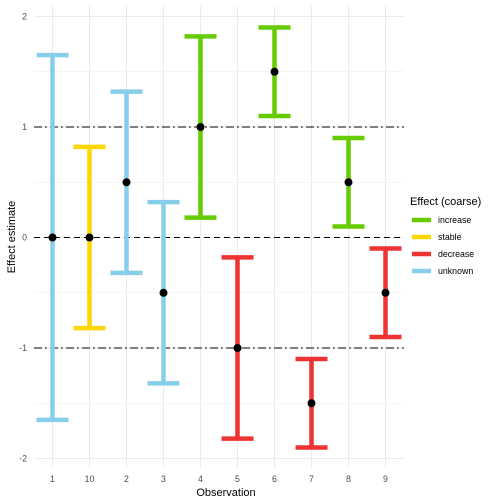  Describe the element at coordinates (454, 220) in the screenshot. I see `legend-label: increase` at that location.